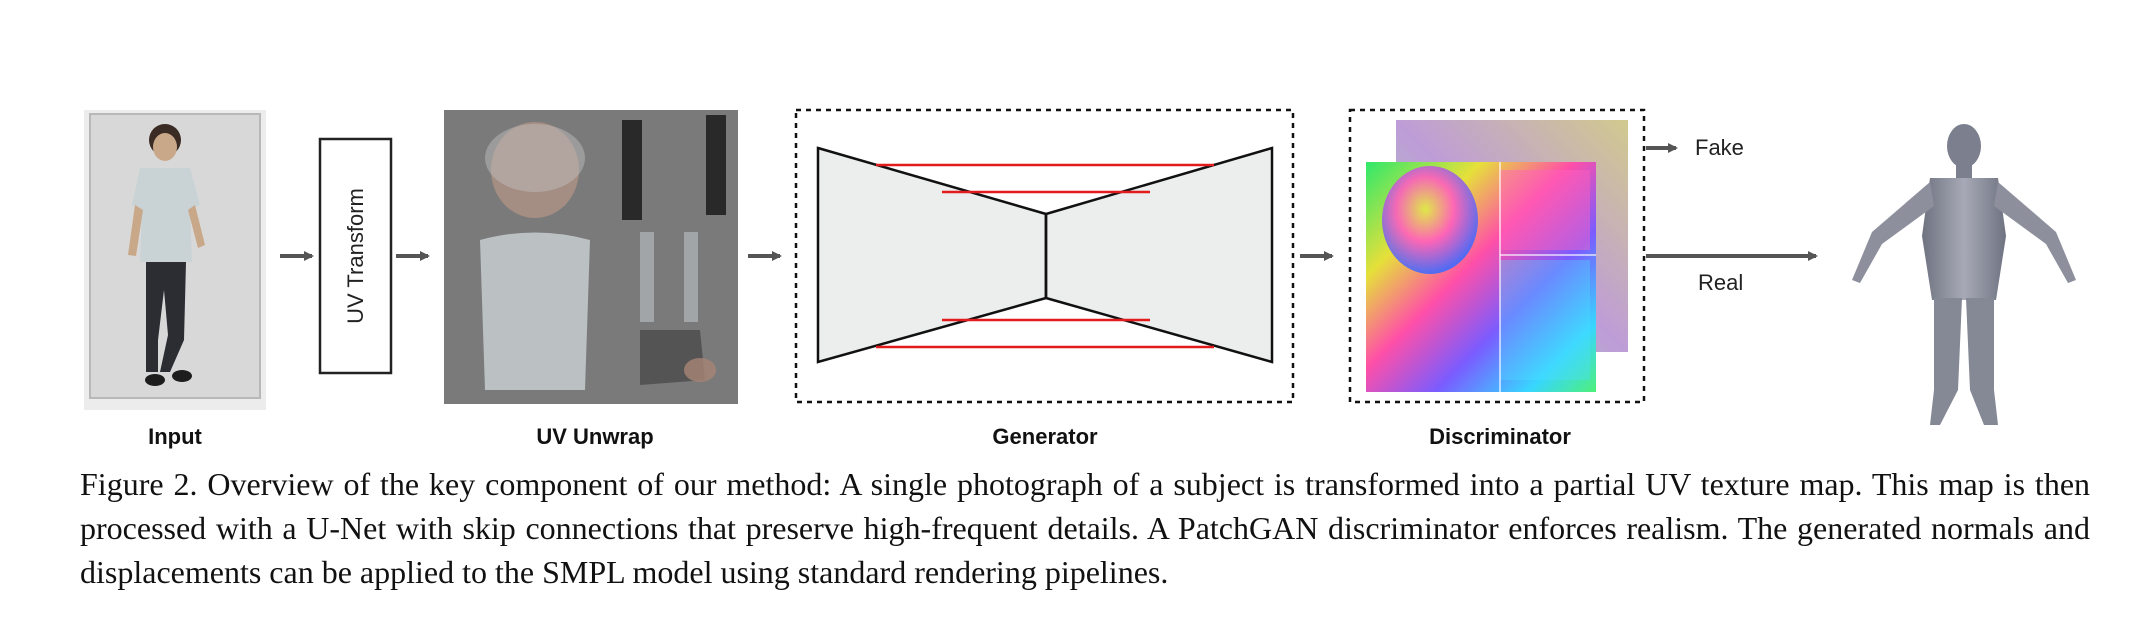 The image size is (2154, 644). I want to click on uv-unwrap-texture, so click(591, 257).